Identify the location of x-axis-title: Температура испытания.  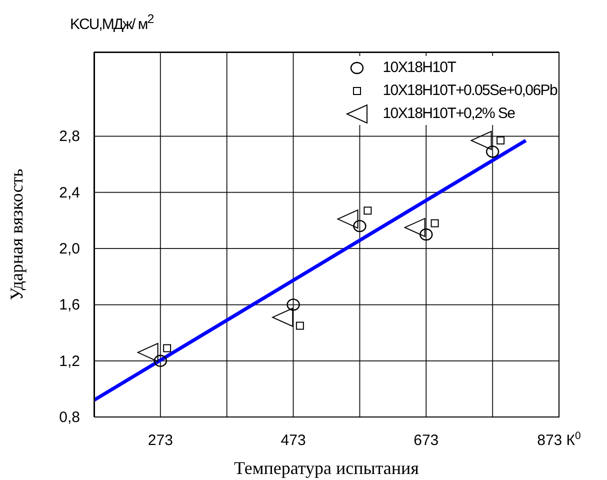
(326, 468).